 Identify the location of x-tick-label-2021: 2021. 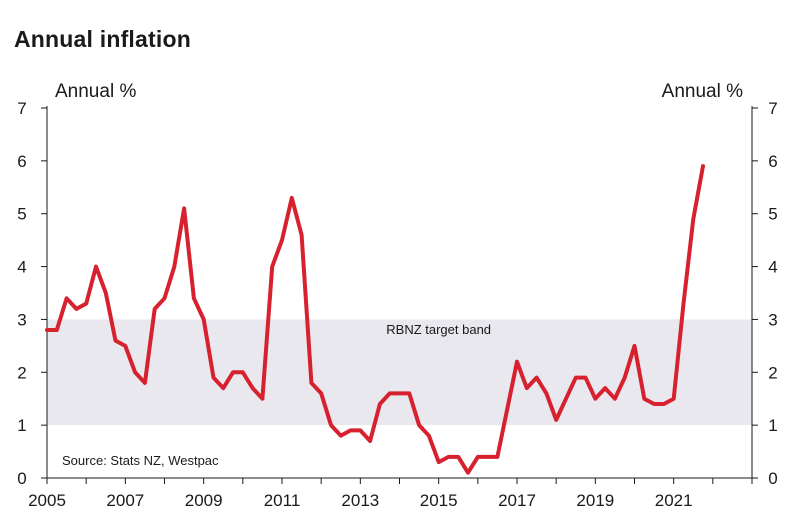
(674, 500).